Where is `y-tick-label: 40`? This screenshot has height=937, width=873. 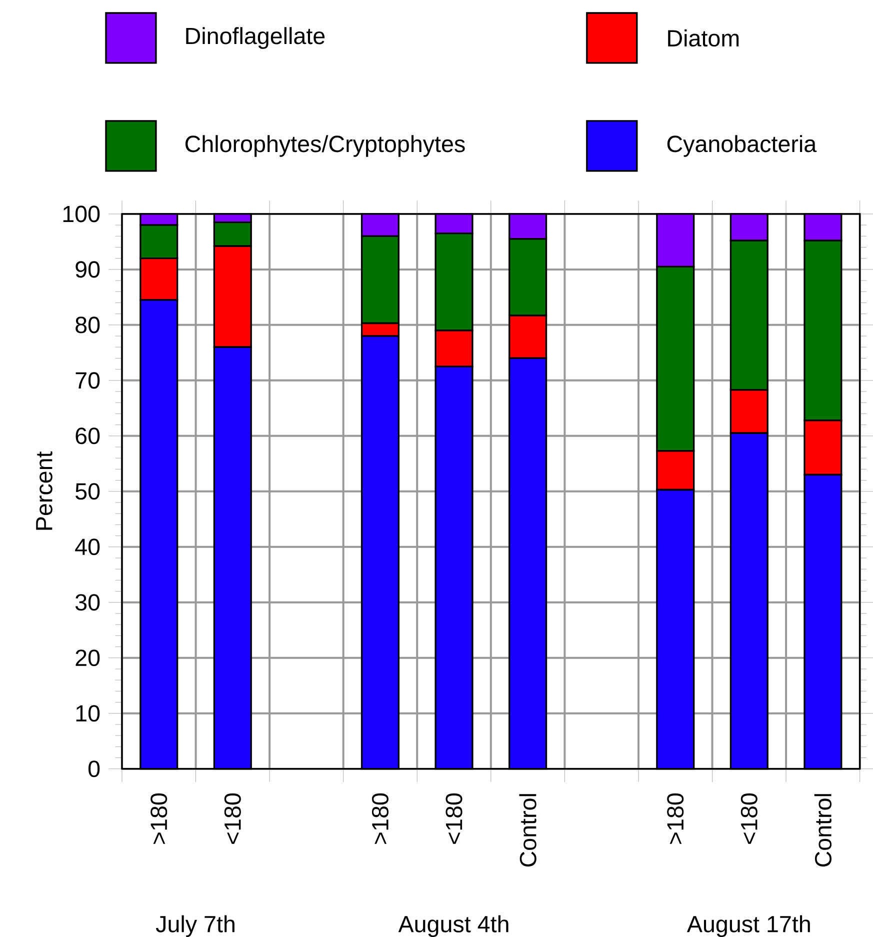 y-tick-label: 40 is located at coordinates (87, 547).